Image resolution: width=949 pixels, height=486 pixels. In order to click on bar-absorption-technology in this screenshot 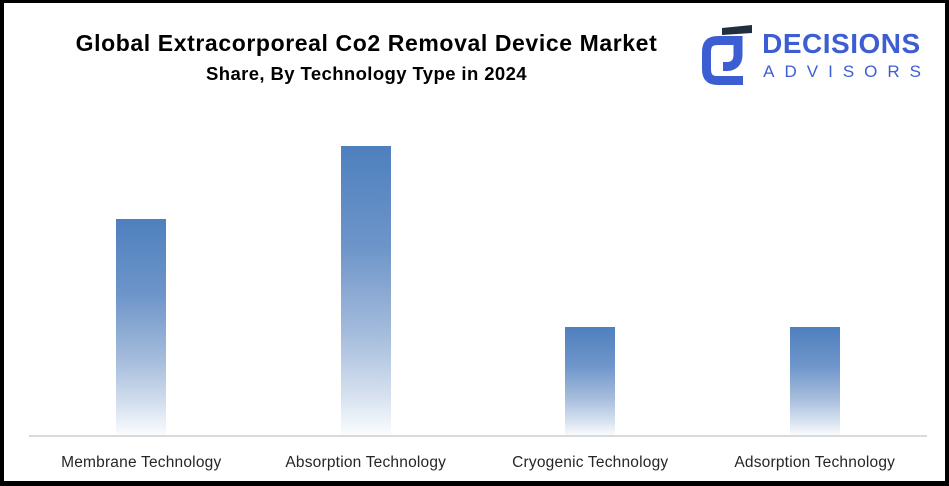, I will do `click(365, 291)`.